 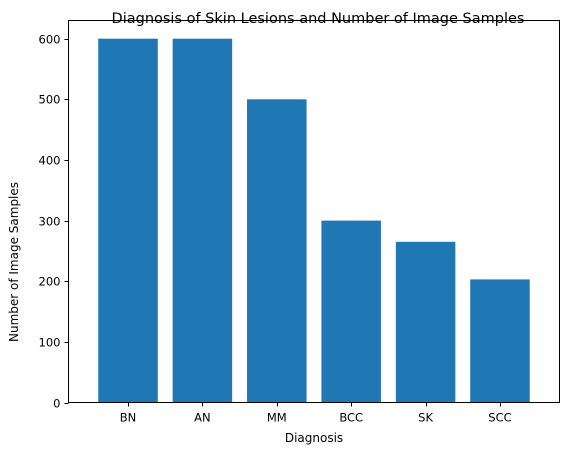 What do you see at coordinates (50, 100) in the screenshot?
I see `y-tick-label: 500` at bounding box center [50, 100].